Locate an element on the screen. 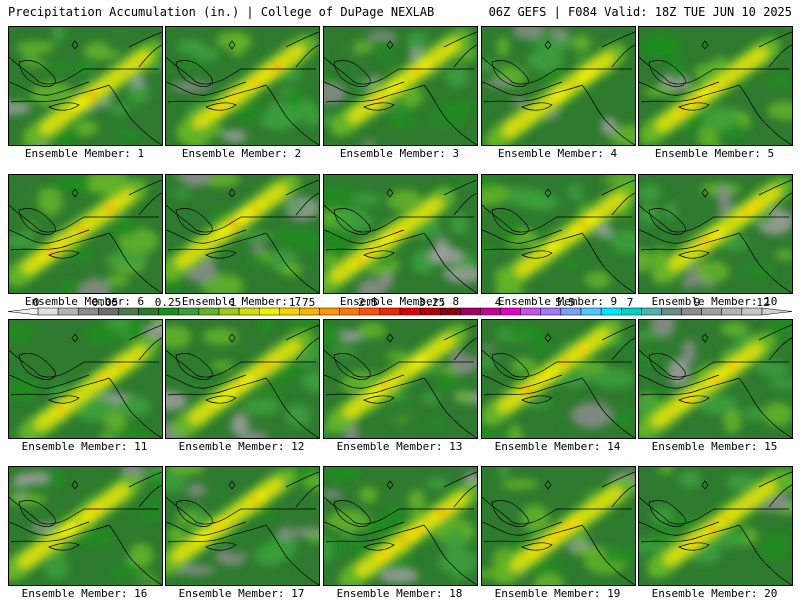 Image resolution: width=800 pixels, height=600 pixels. colorbar-tick-label: 1.75 is located at coordinates (302, 302).